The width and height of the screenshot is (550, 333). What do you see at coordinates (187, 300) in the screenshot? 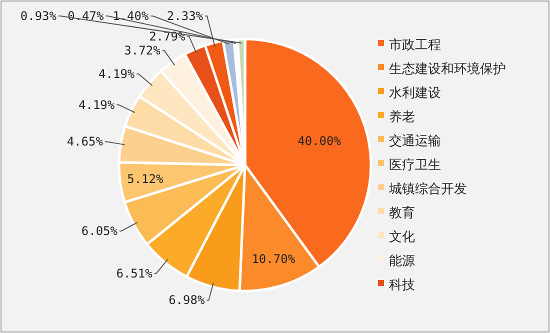
I see `data-label: 6.98%` at bounding box center [187, 300].